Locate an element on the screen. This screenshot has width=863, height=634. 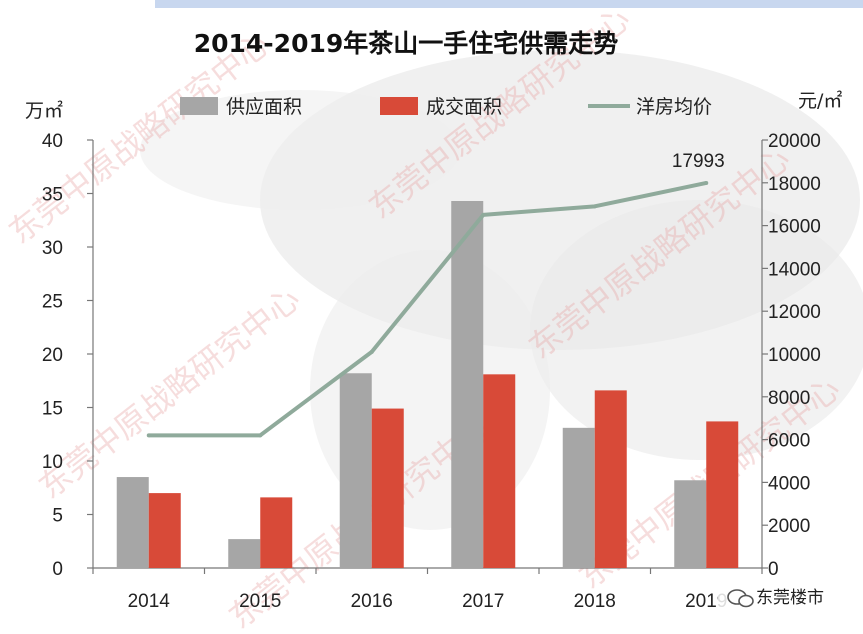
y-left-tick-label: 5 is located at coordinates (57, 516).